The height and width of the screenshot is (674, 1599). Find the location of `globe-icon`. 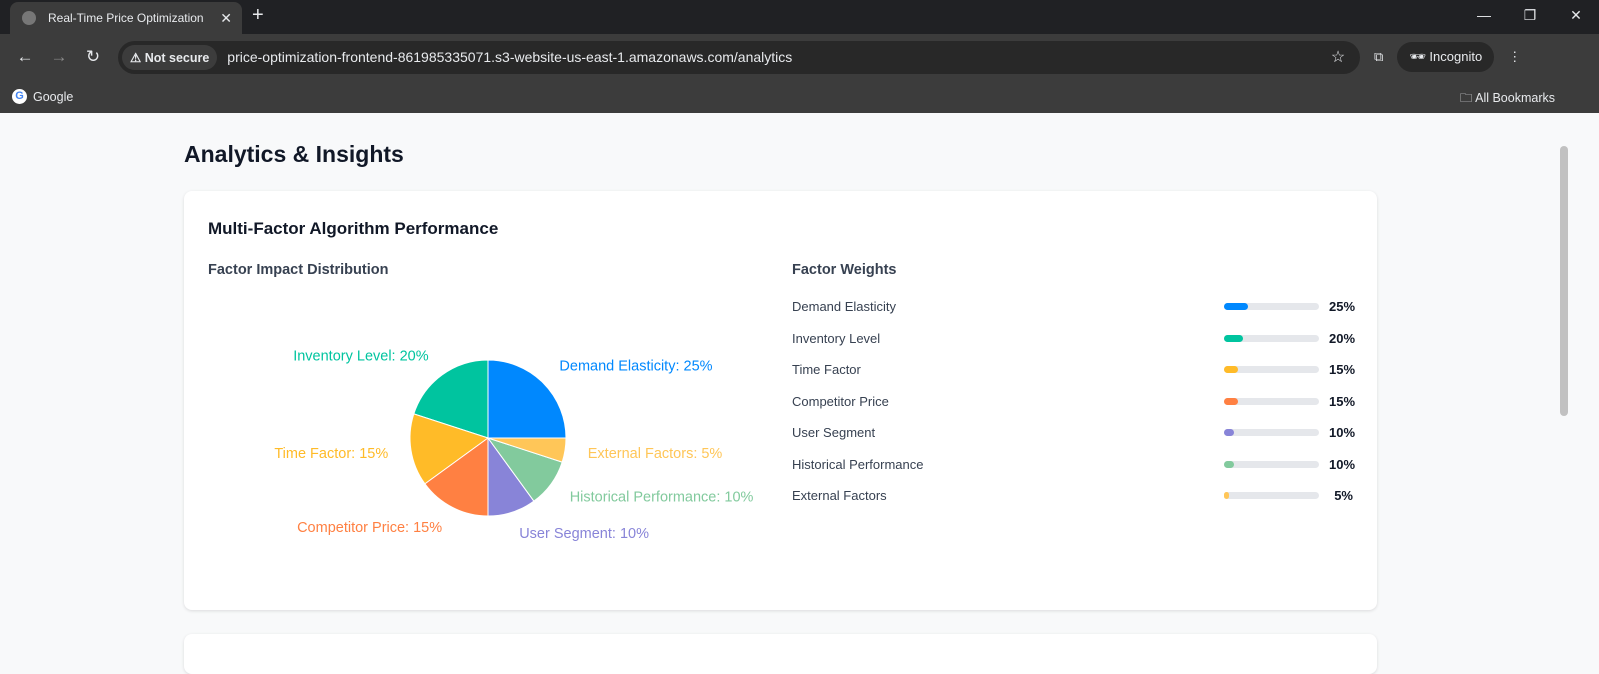

globe-icon is located at coordinates (29, 18).